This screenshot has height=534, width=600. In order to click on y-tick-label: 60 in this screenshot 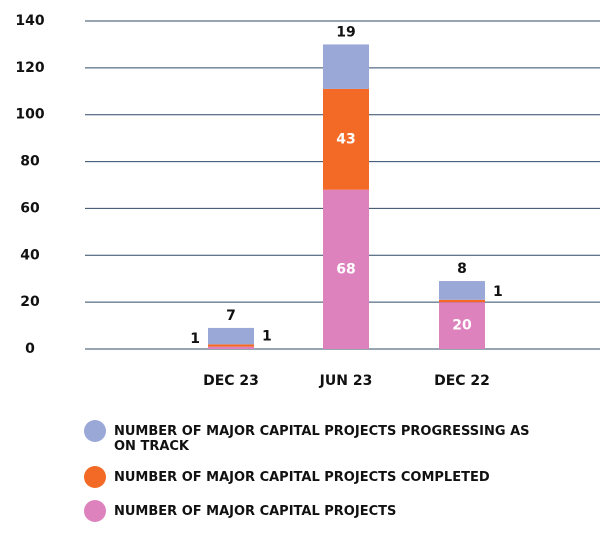, I will do `click(30, 208)`.